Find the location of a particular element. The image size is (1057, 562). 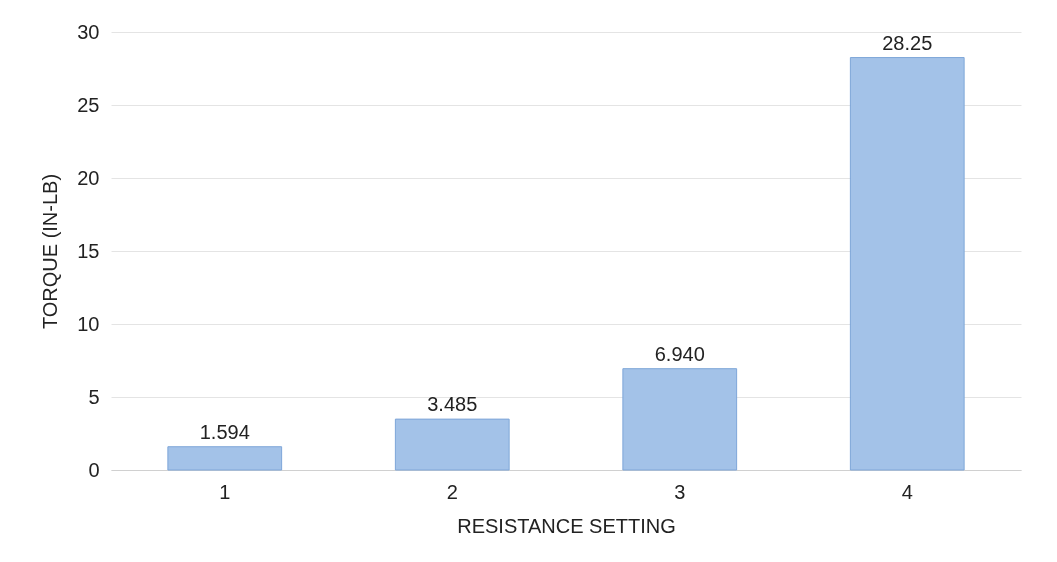

y-tick-label: 25 is located at coordinates (88, 104).